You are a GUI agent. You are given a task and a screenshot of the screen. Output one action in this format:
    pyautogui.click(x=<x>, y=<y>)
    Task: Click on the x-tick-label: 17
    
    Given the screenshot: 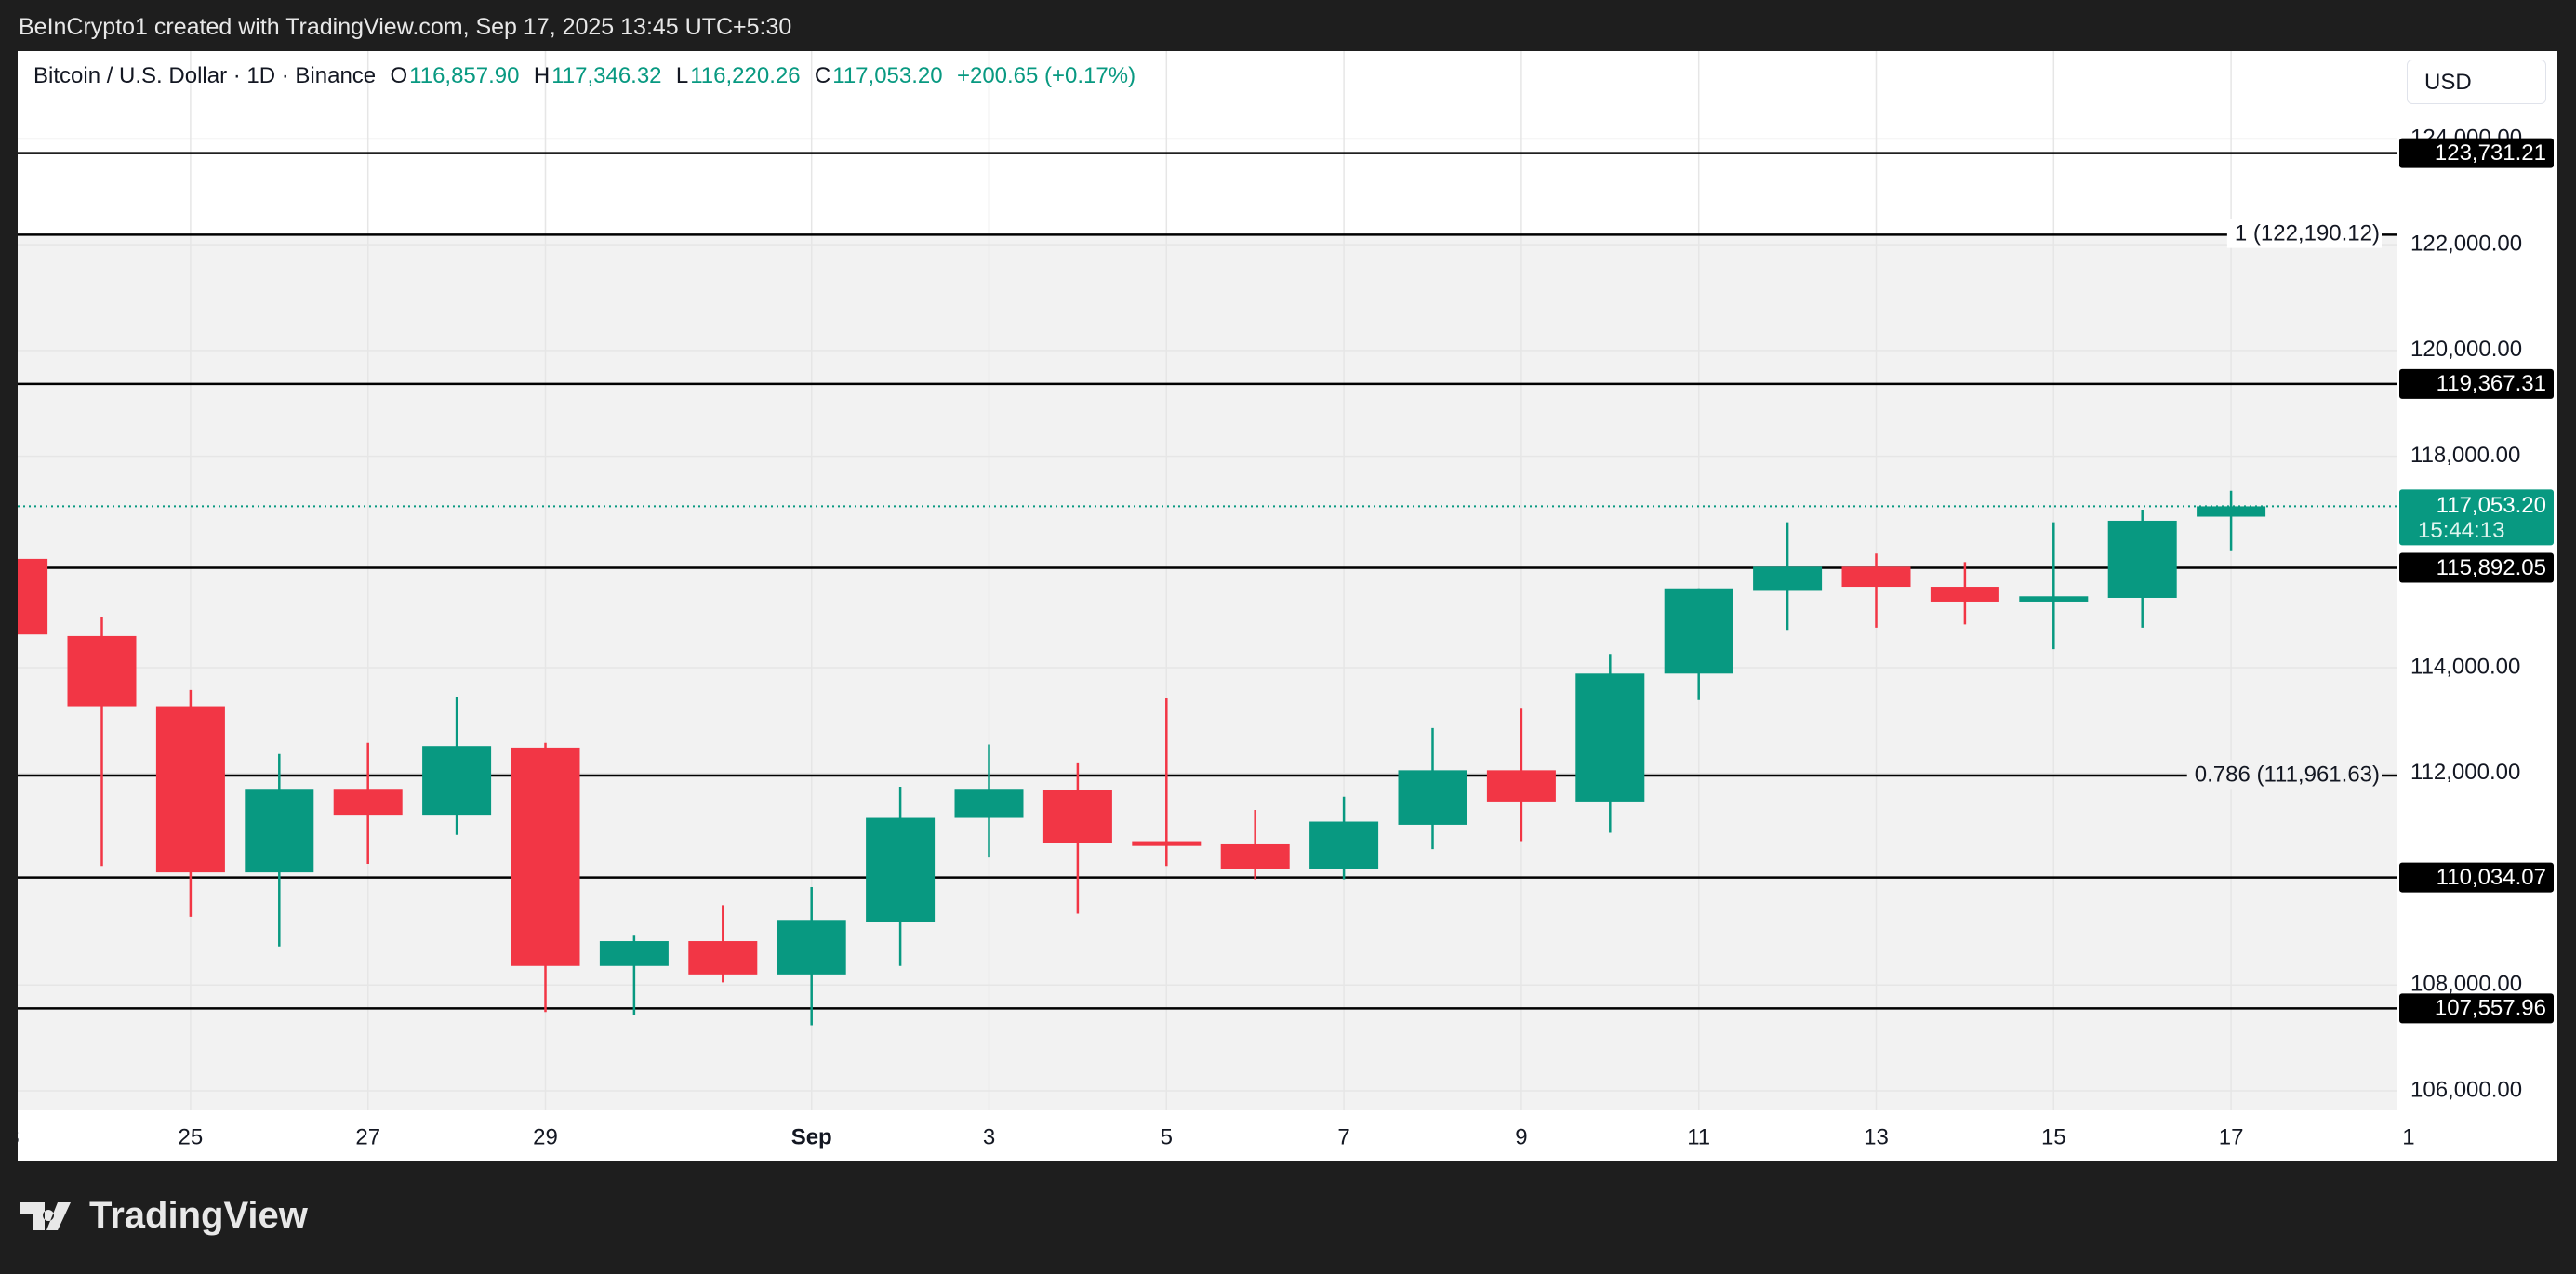 What is the action you would take?
    pyautogui.click(x=2231, y=1136)
    